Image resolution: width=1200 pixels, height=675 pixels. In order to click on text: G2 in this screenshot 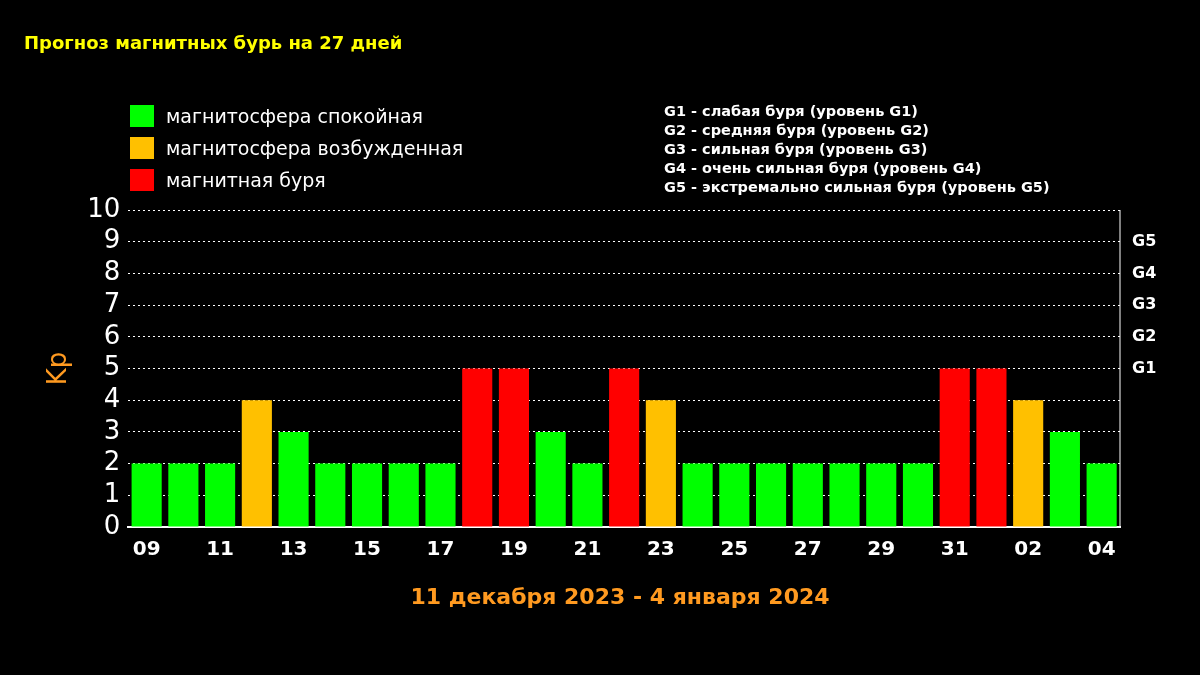, I will do `click(1144, 335)`.